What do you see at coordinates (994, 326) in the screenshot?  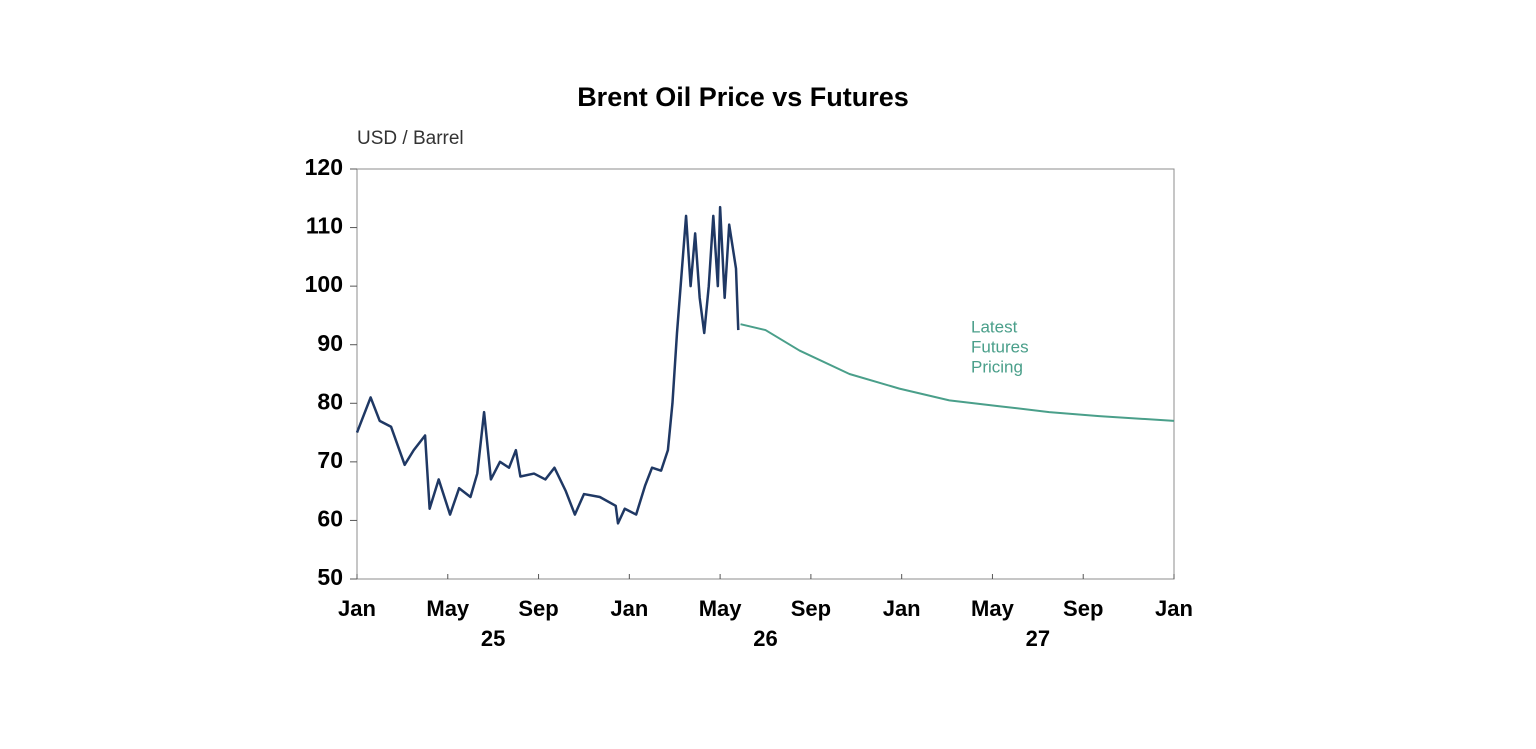 I see `annotation: Latest` at bounding box center [994, 326].